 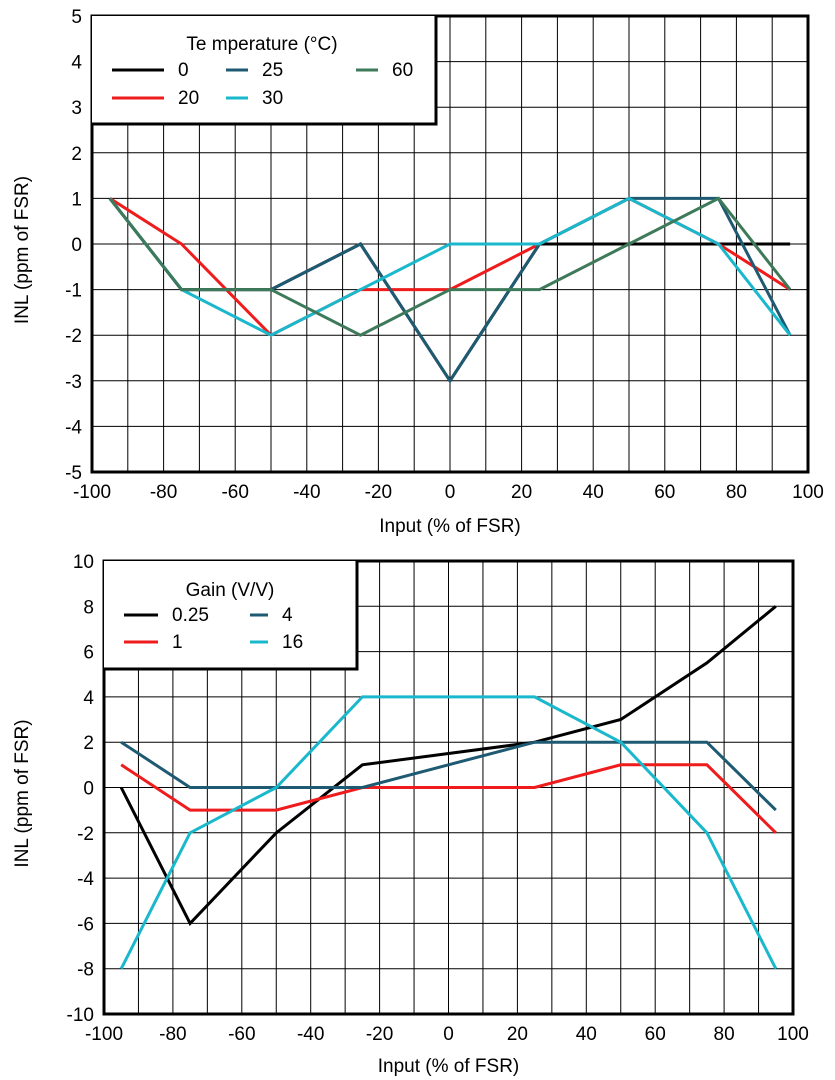 I want to click on y-tick-label: 1, so click(x=76, y=199).